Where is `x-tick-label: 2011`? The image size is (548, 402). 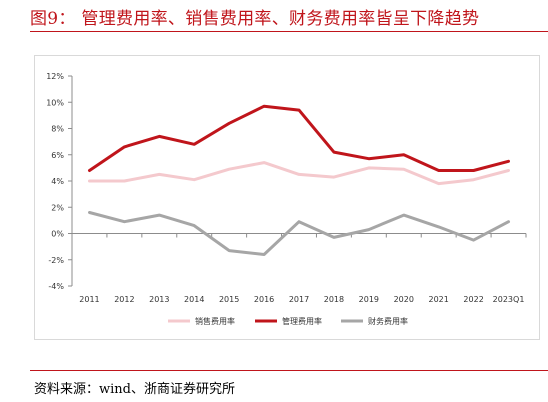 x-tick-label: 2011 is located at coordinates (89, 299).